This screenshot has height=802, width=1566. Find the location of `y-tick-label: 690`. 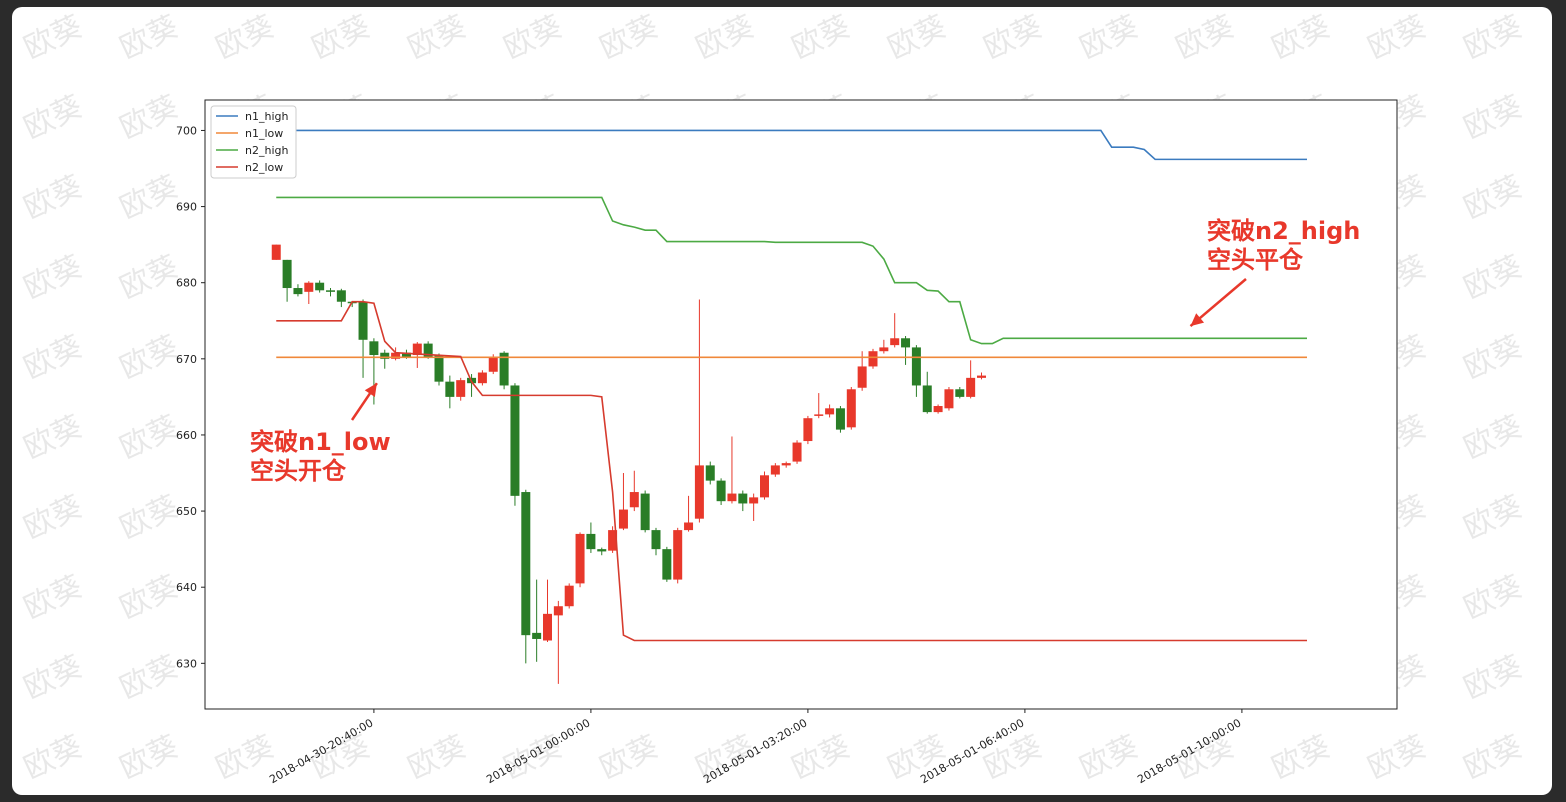

y-tick-label: 690 is located at coordinates (186, 207).